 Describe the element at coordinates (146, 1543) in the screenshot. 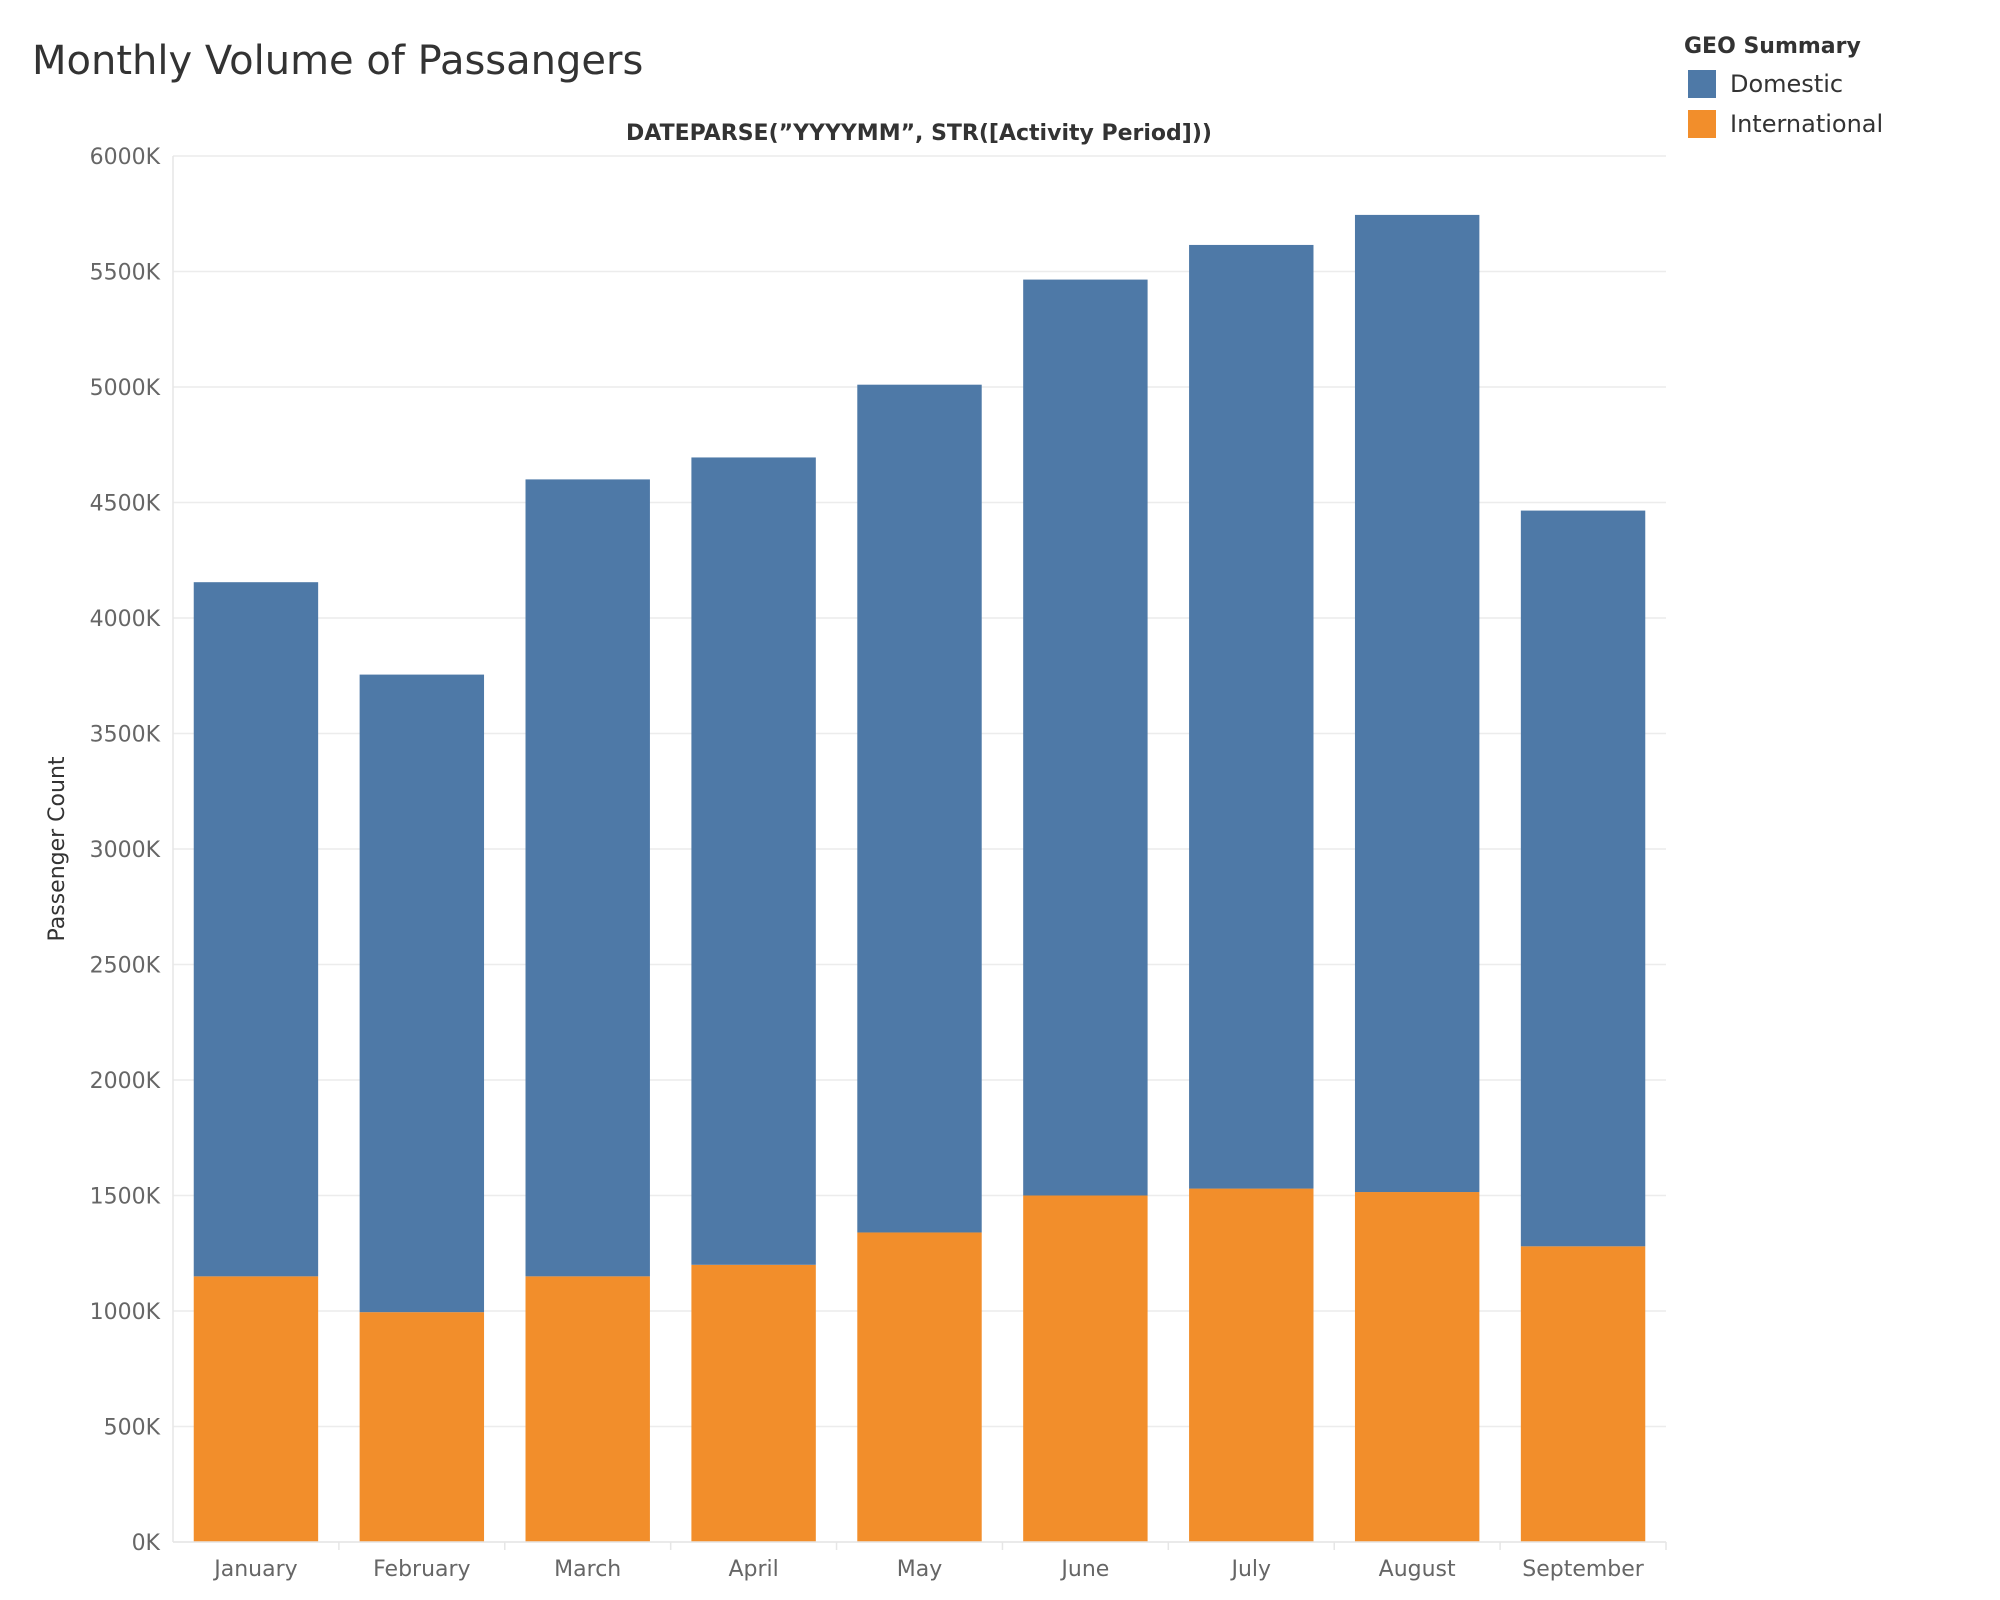

I see `y-tick-label: 0K` at that location.